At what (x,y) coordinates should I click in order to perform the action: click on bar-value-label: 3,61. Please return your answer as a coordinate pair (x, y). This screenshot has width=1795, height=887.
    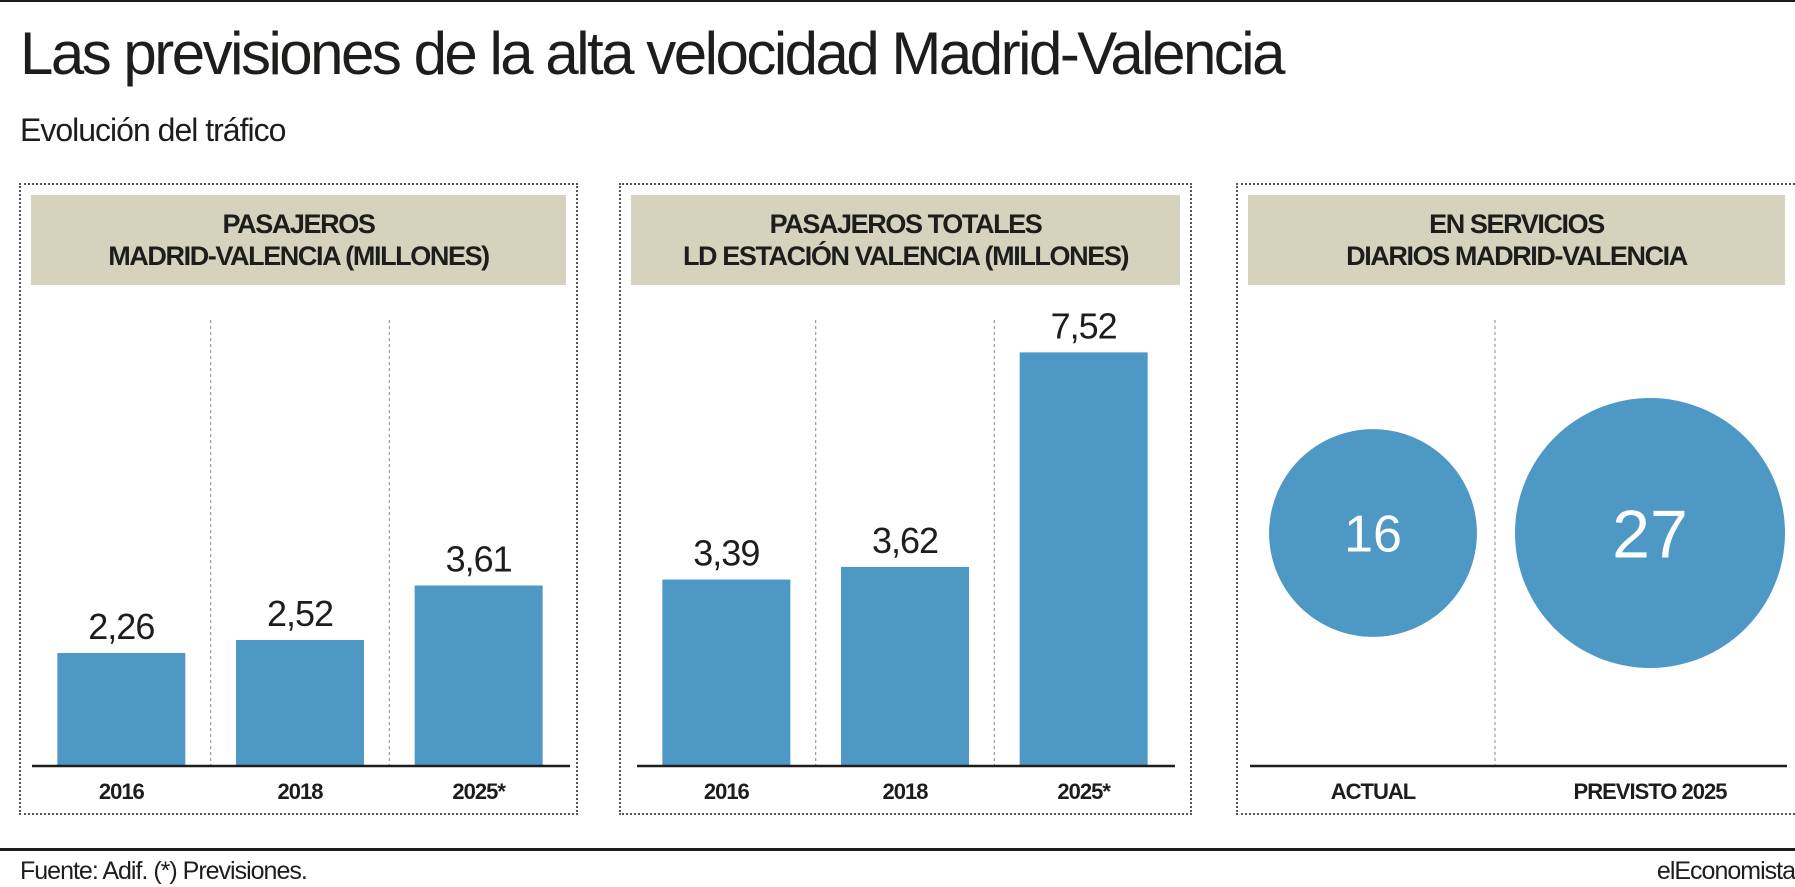
    Looking at the image, I should click on (479, 559).